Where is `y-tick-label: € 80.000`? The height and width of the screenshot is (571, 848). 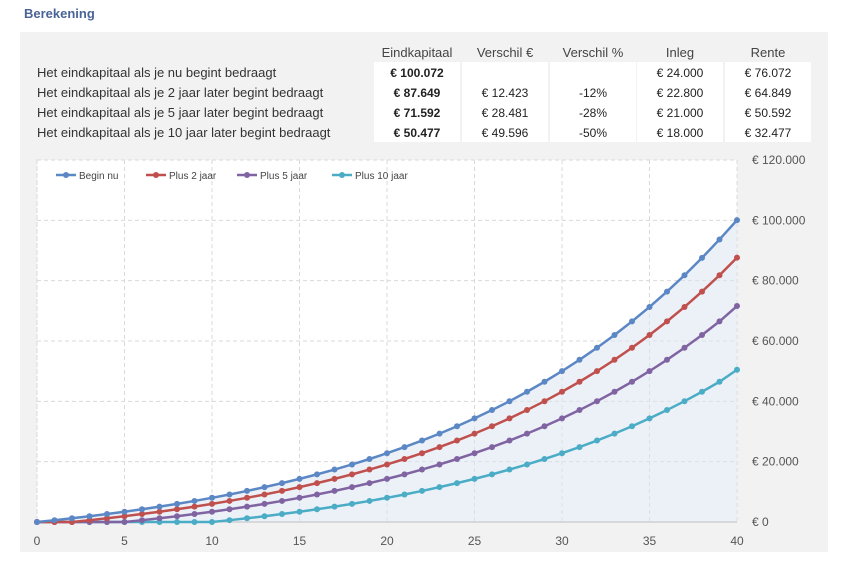 y-tick-label: € 80.000 is located at coordinates (775, 281).